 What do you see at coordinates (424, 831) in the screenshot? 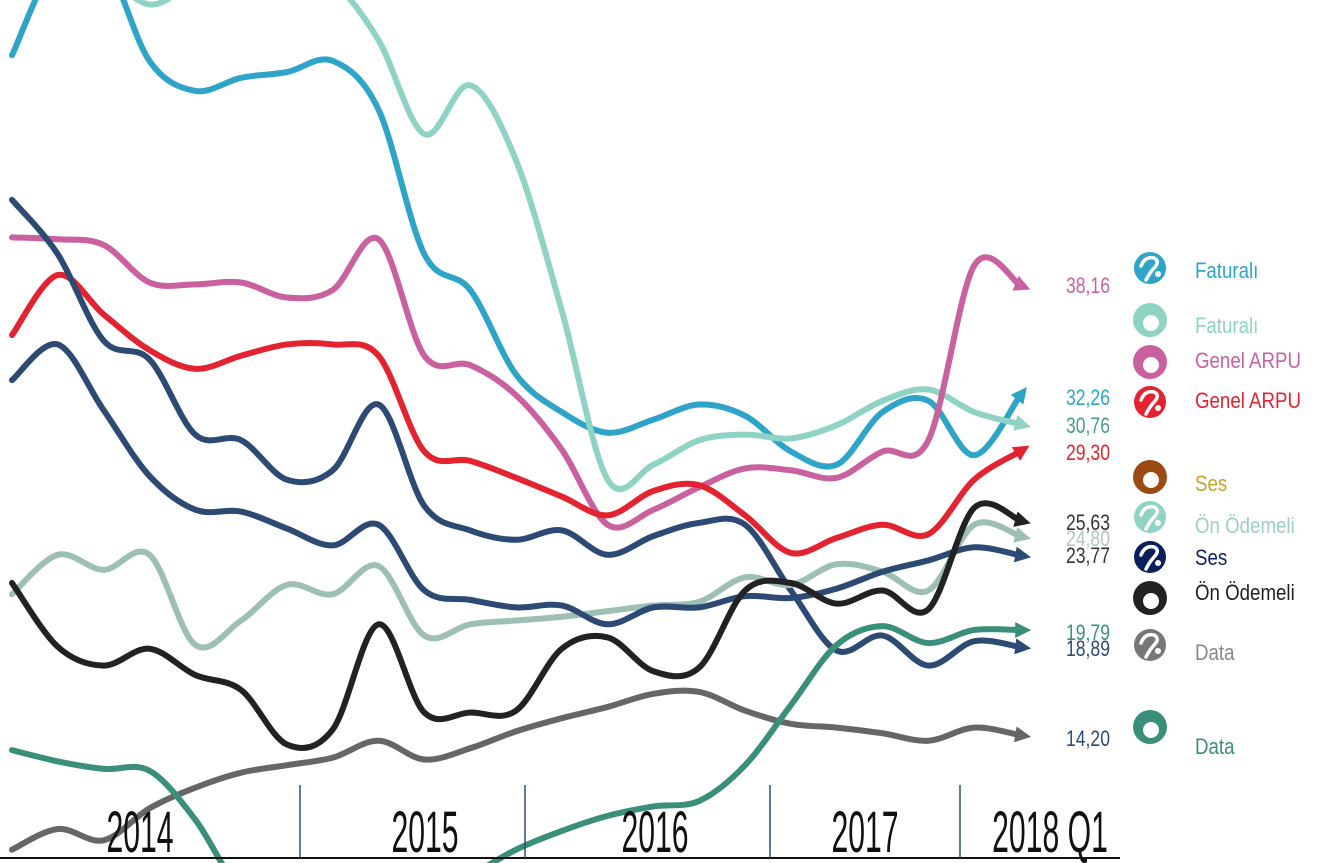
I see `year-label: 2015` at bounding box center [424, 831].